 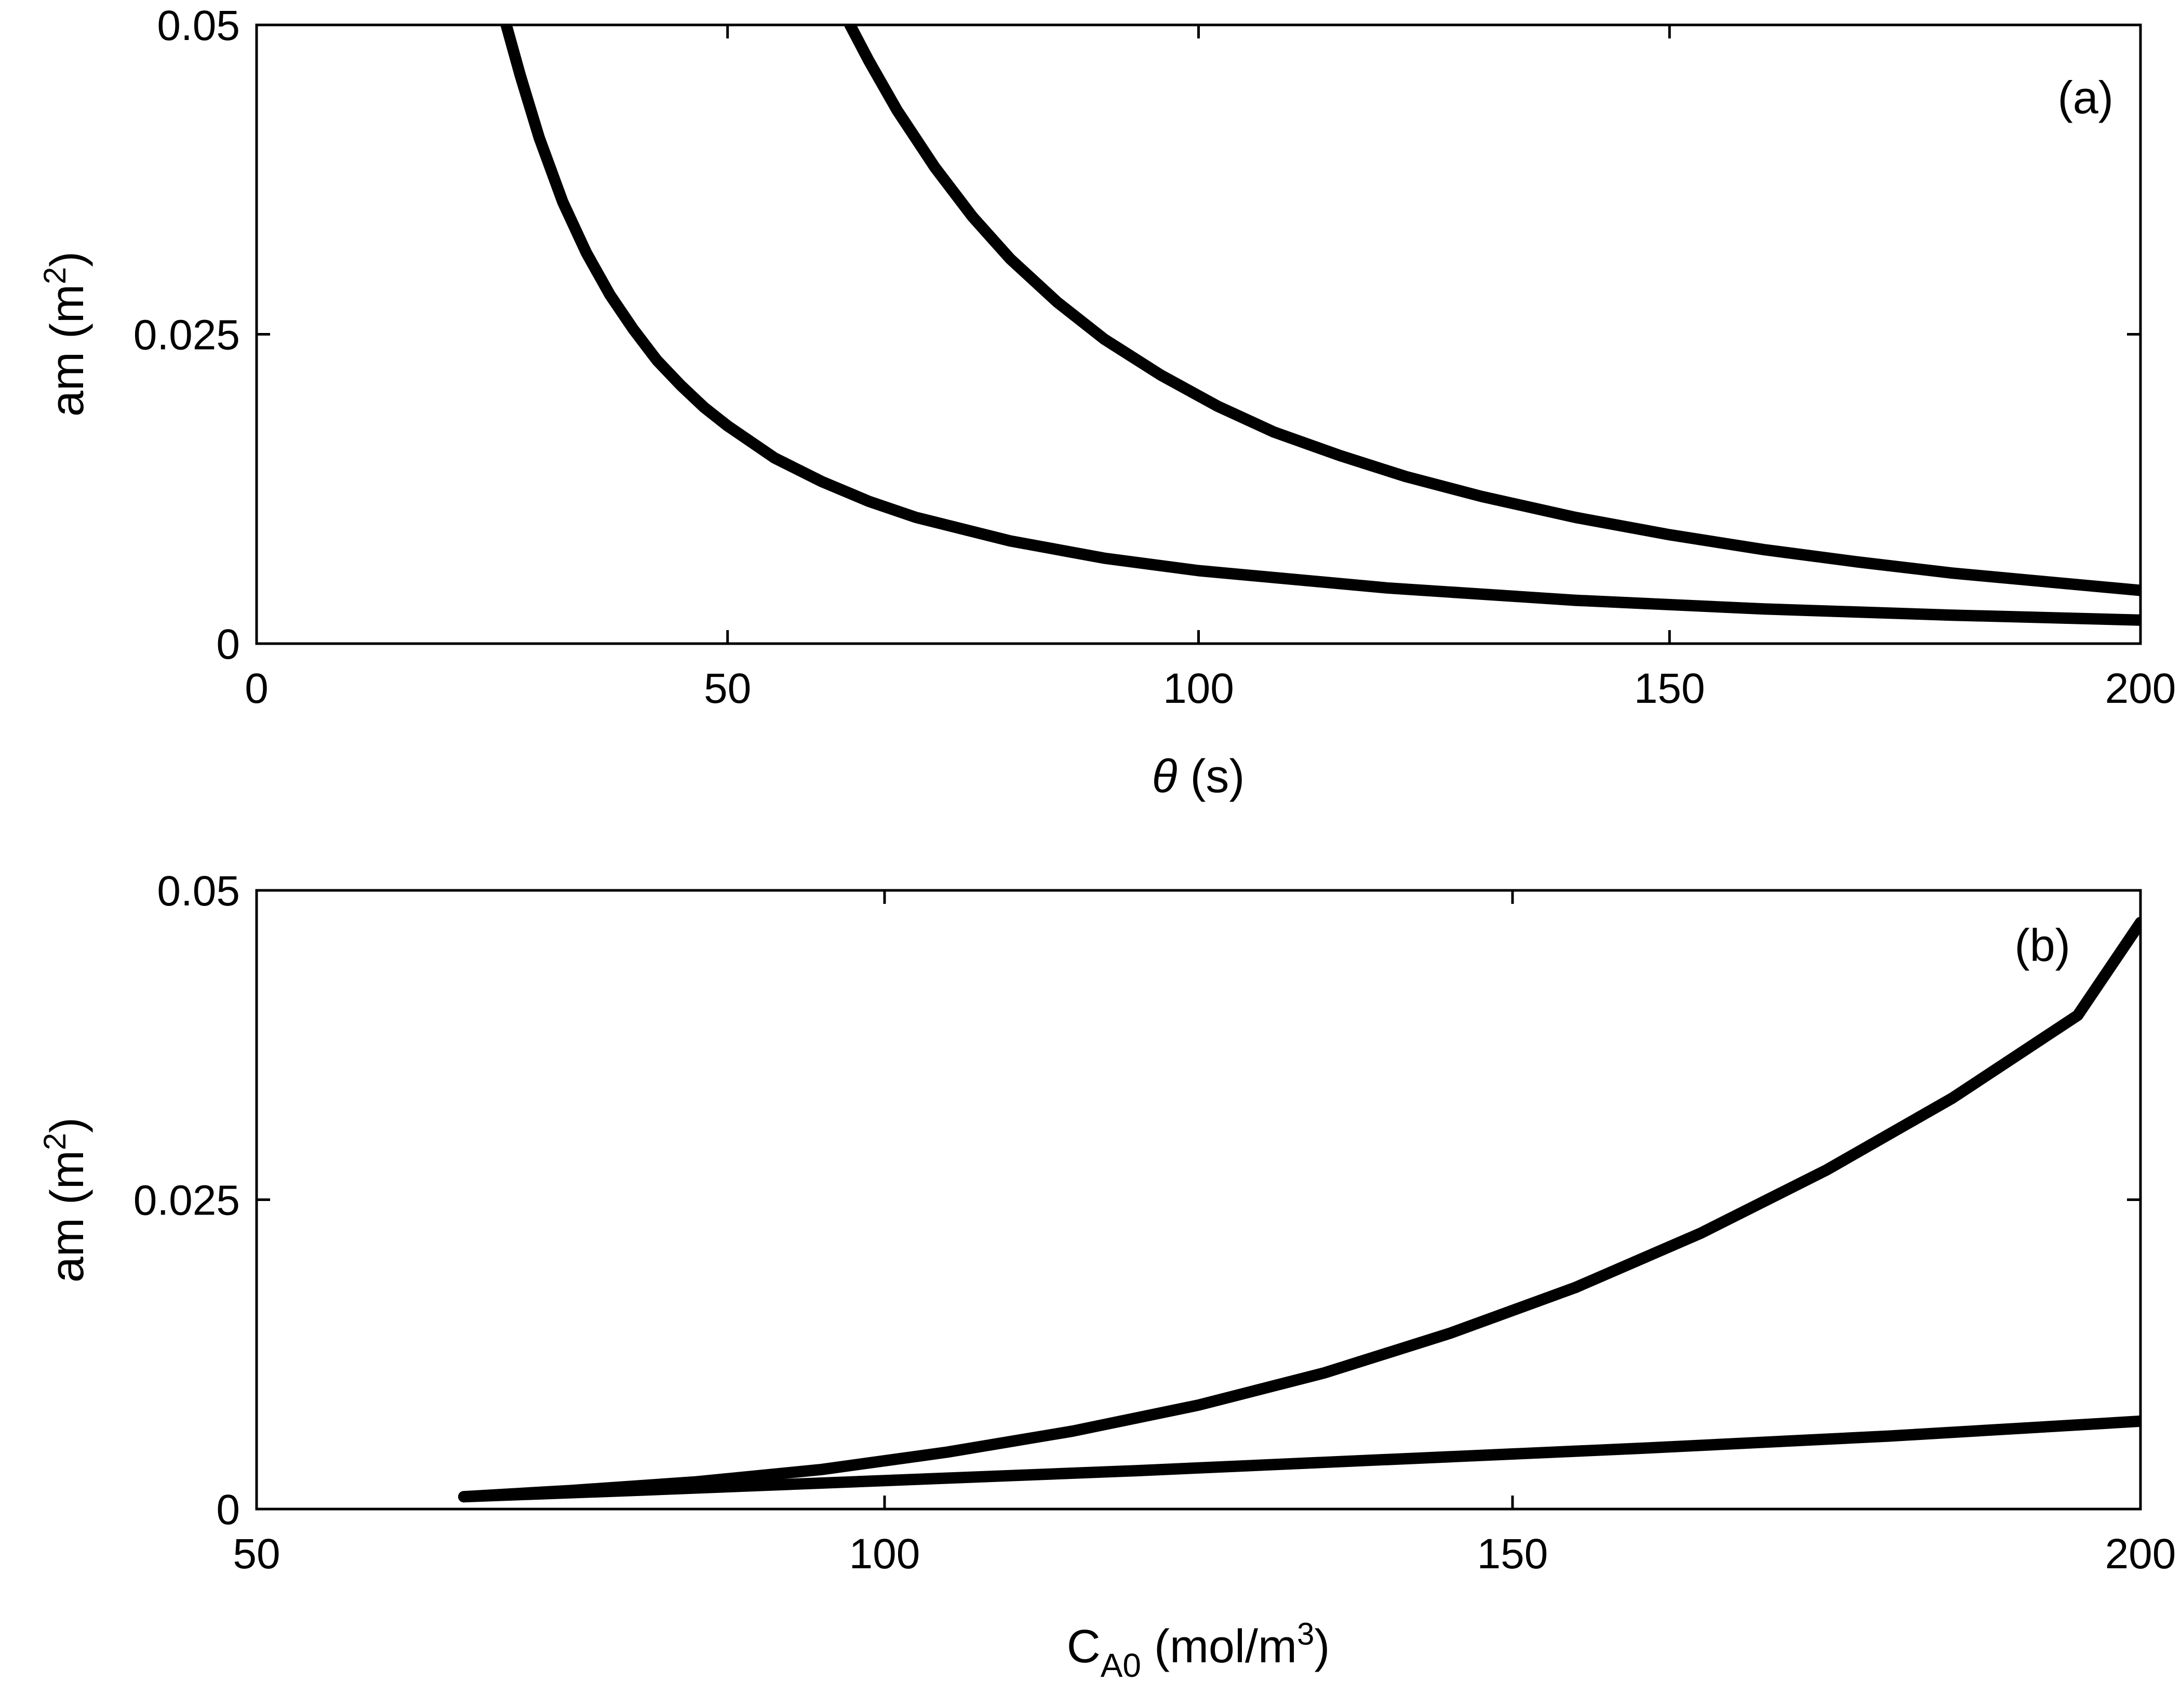 What do you see at coordinates (198, 25) in the screenshot?
I see `panel-a-y-tick-label: 0.05` at bounding box center [198, 25].